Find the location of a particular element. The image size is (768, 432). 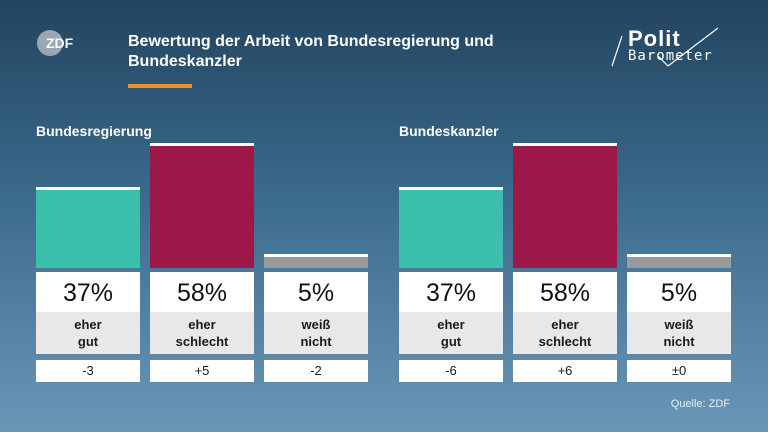

zdf-logo: ZDF is located at coordinates (62, 43).